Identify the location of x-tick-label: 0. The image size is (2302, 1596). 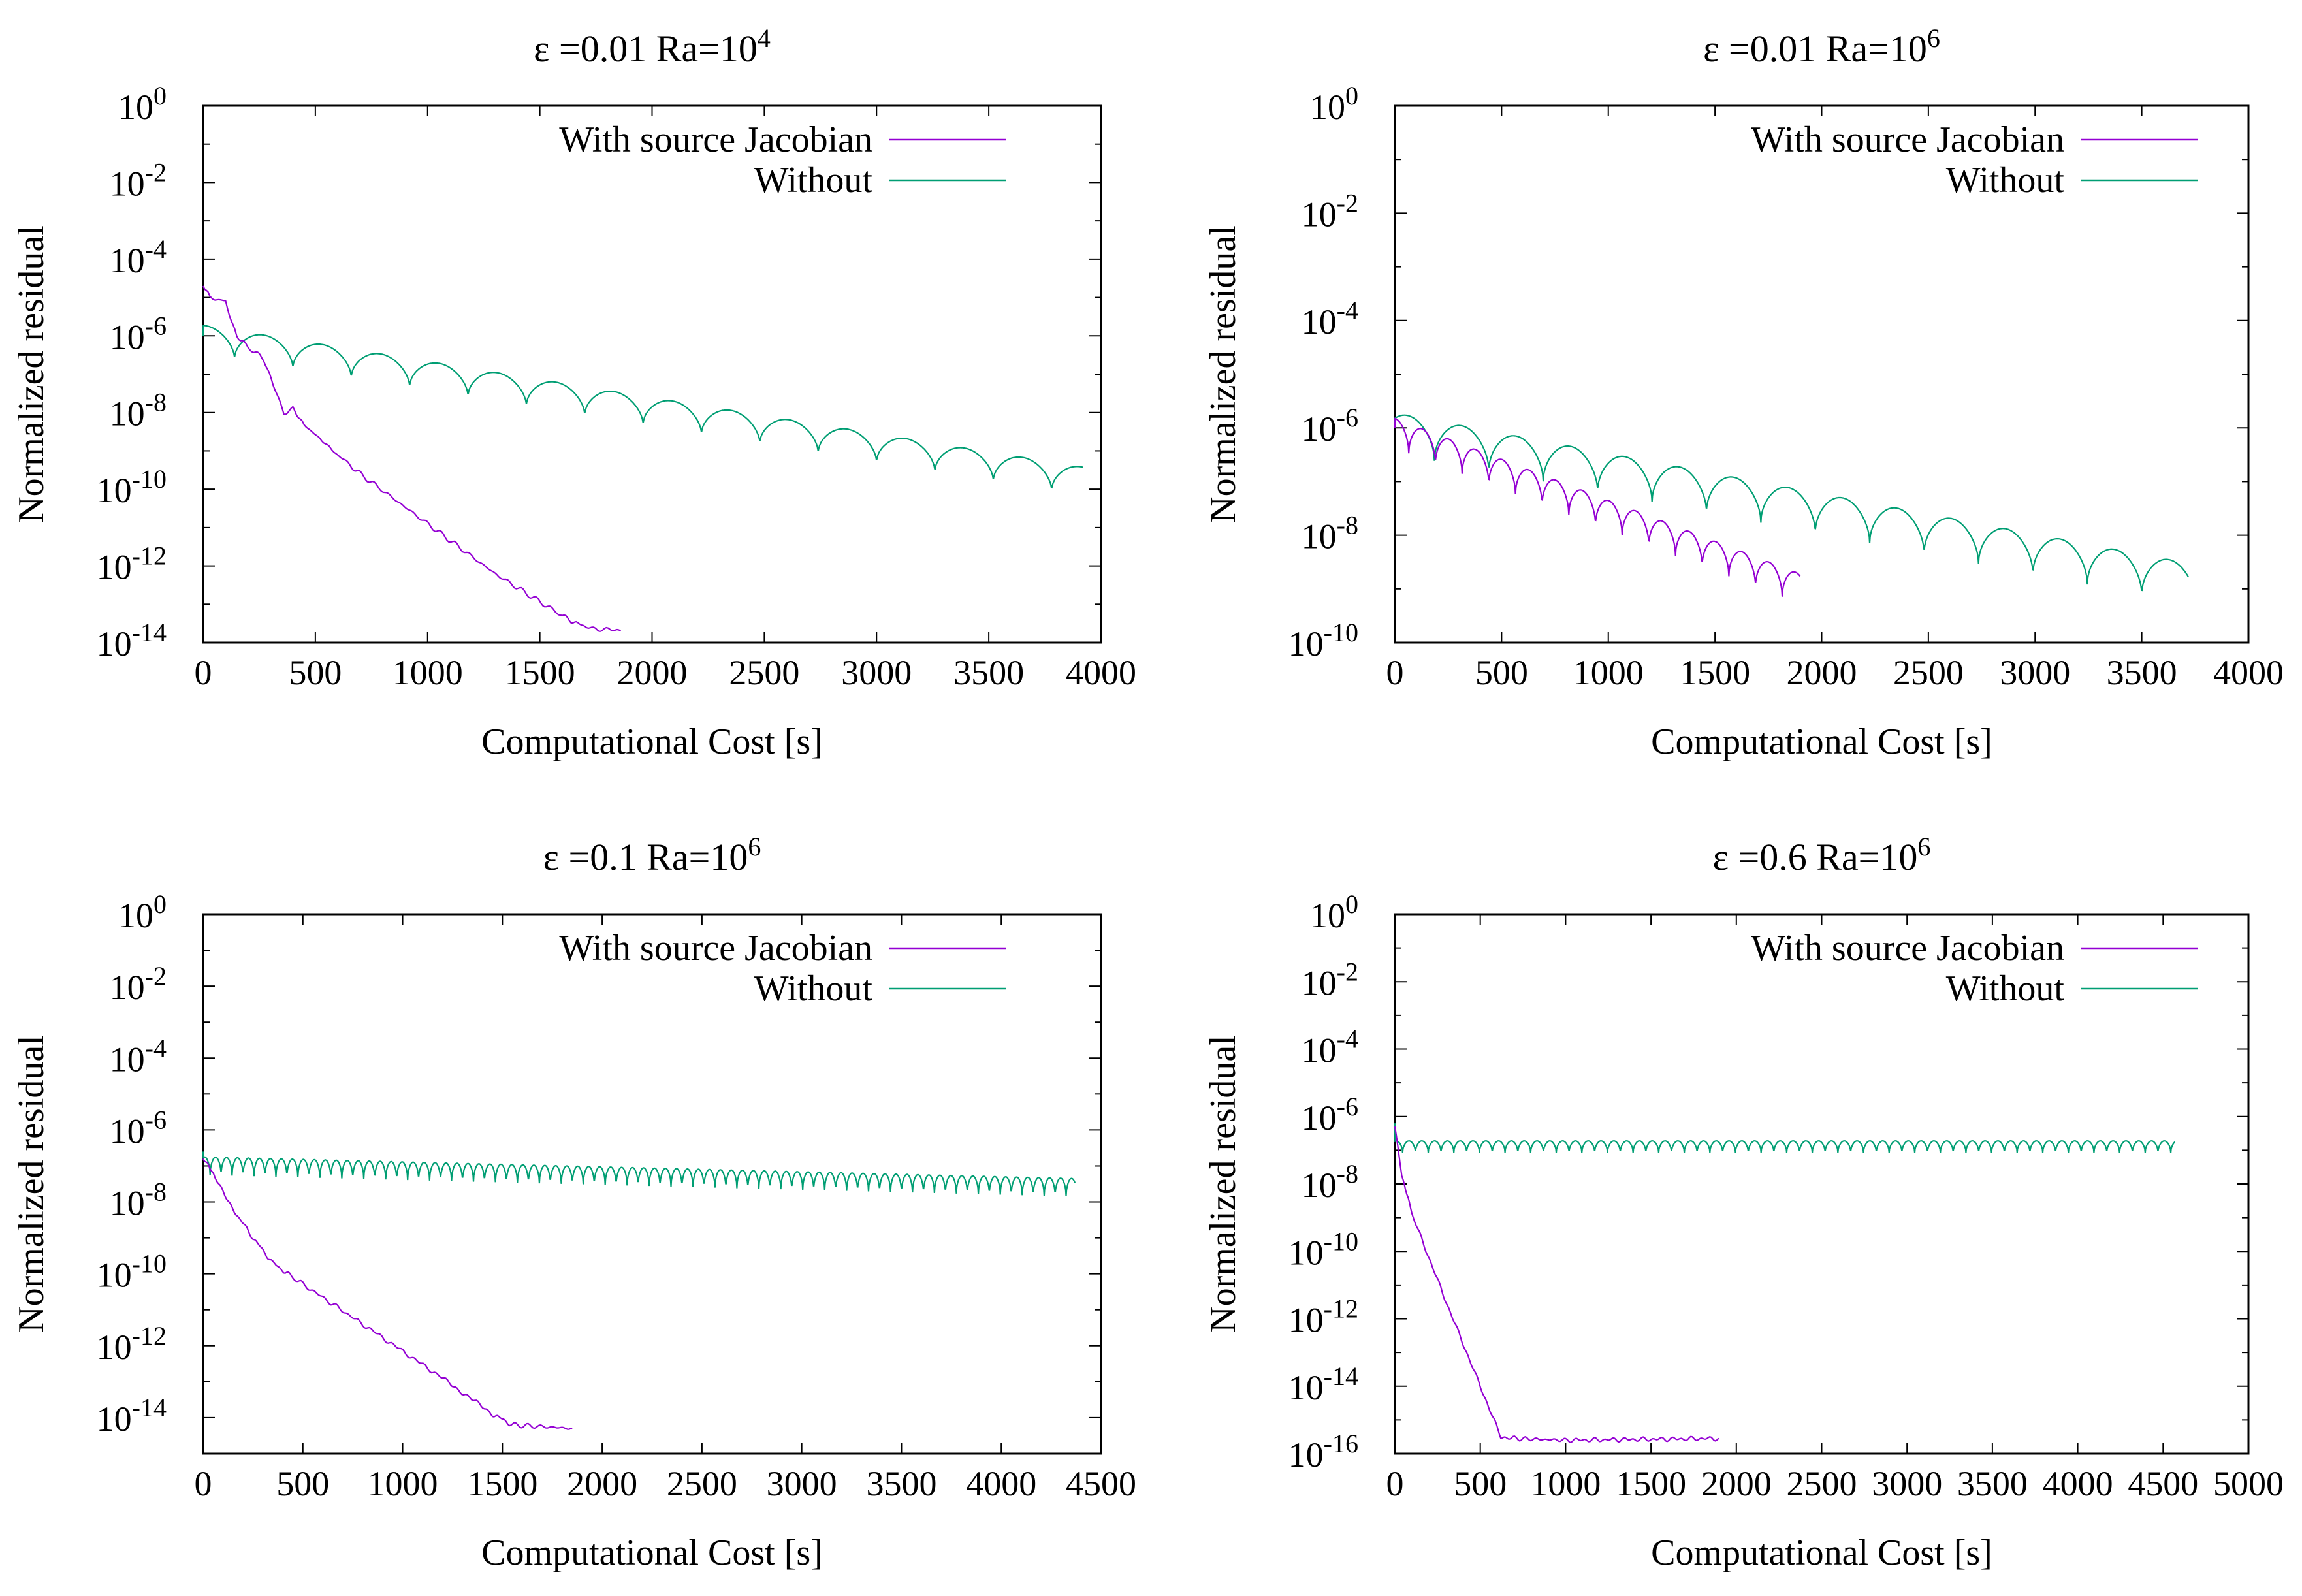
(204, 672).